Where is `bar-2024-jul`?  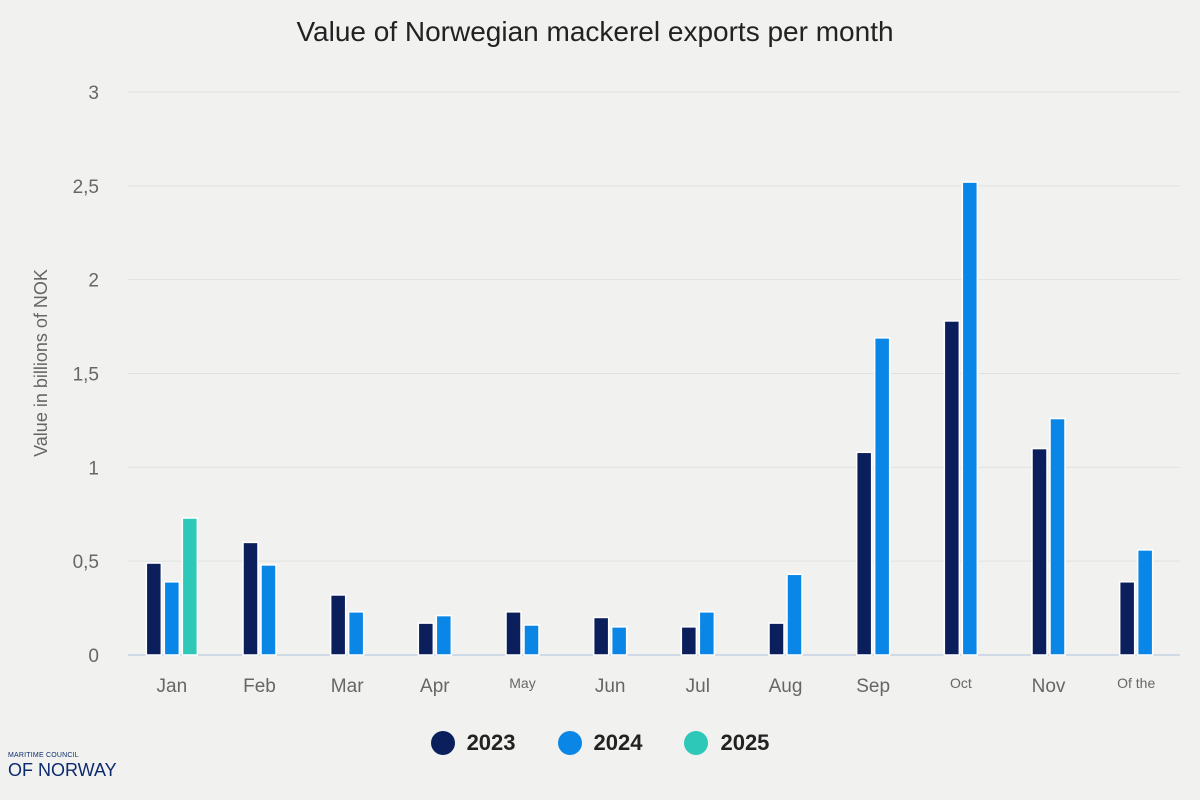 bar-2024-jul is located at coordinates (707, 633).